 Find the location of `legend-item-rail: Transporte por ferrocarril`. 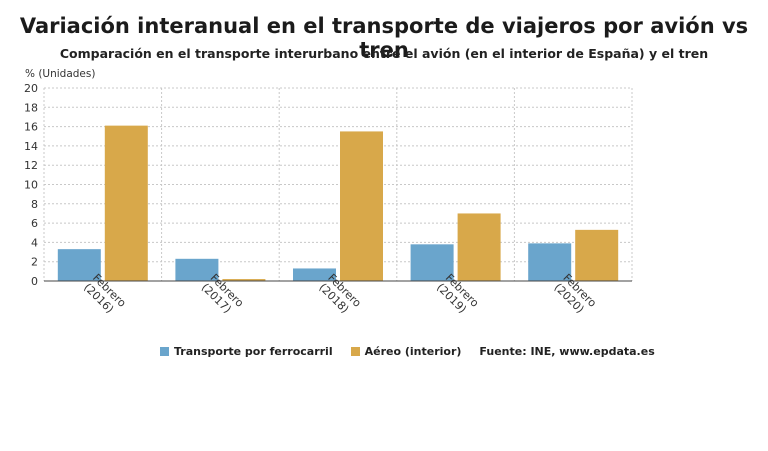

legend-item-rail: Transporte por ferrocarril is located at coordinates (246, 351).